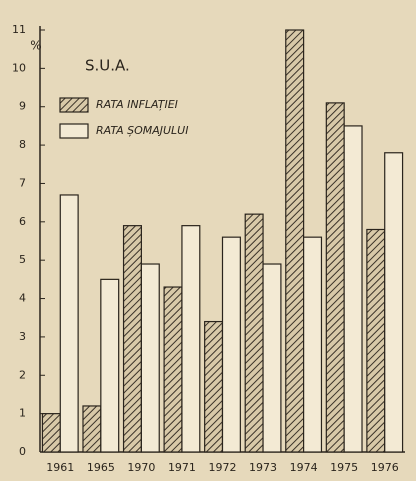 The width and height of the screenshot is (416, 481). Describe the element at coordinates (141, 467) in the screenshot. I see `x-tick-label: 1970` at that location.